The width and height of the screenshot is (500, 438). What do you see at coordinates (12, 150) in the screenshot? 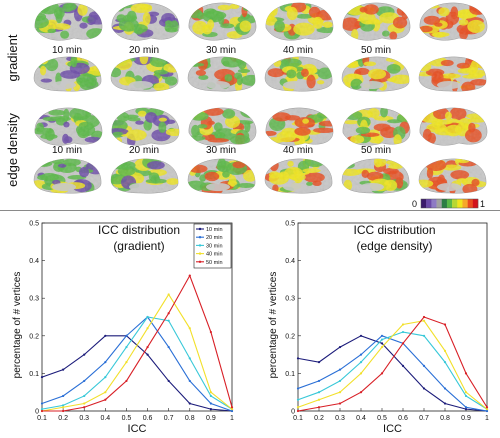
I see `row-label-edge-density: edge density` at bounding box center [12, 150].